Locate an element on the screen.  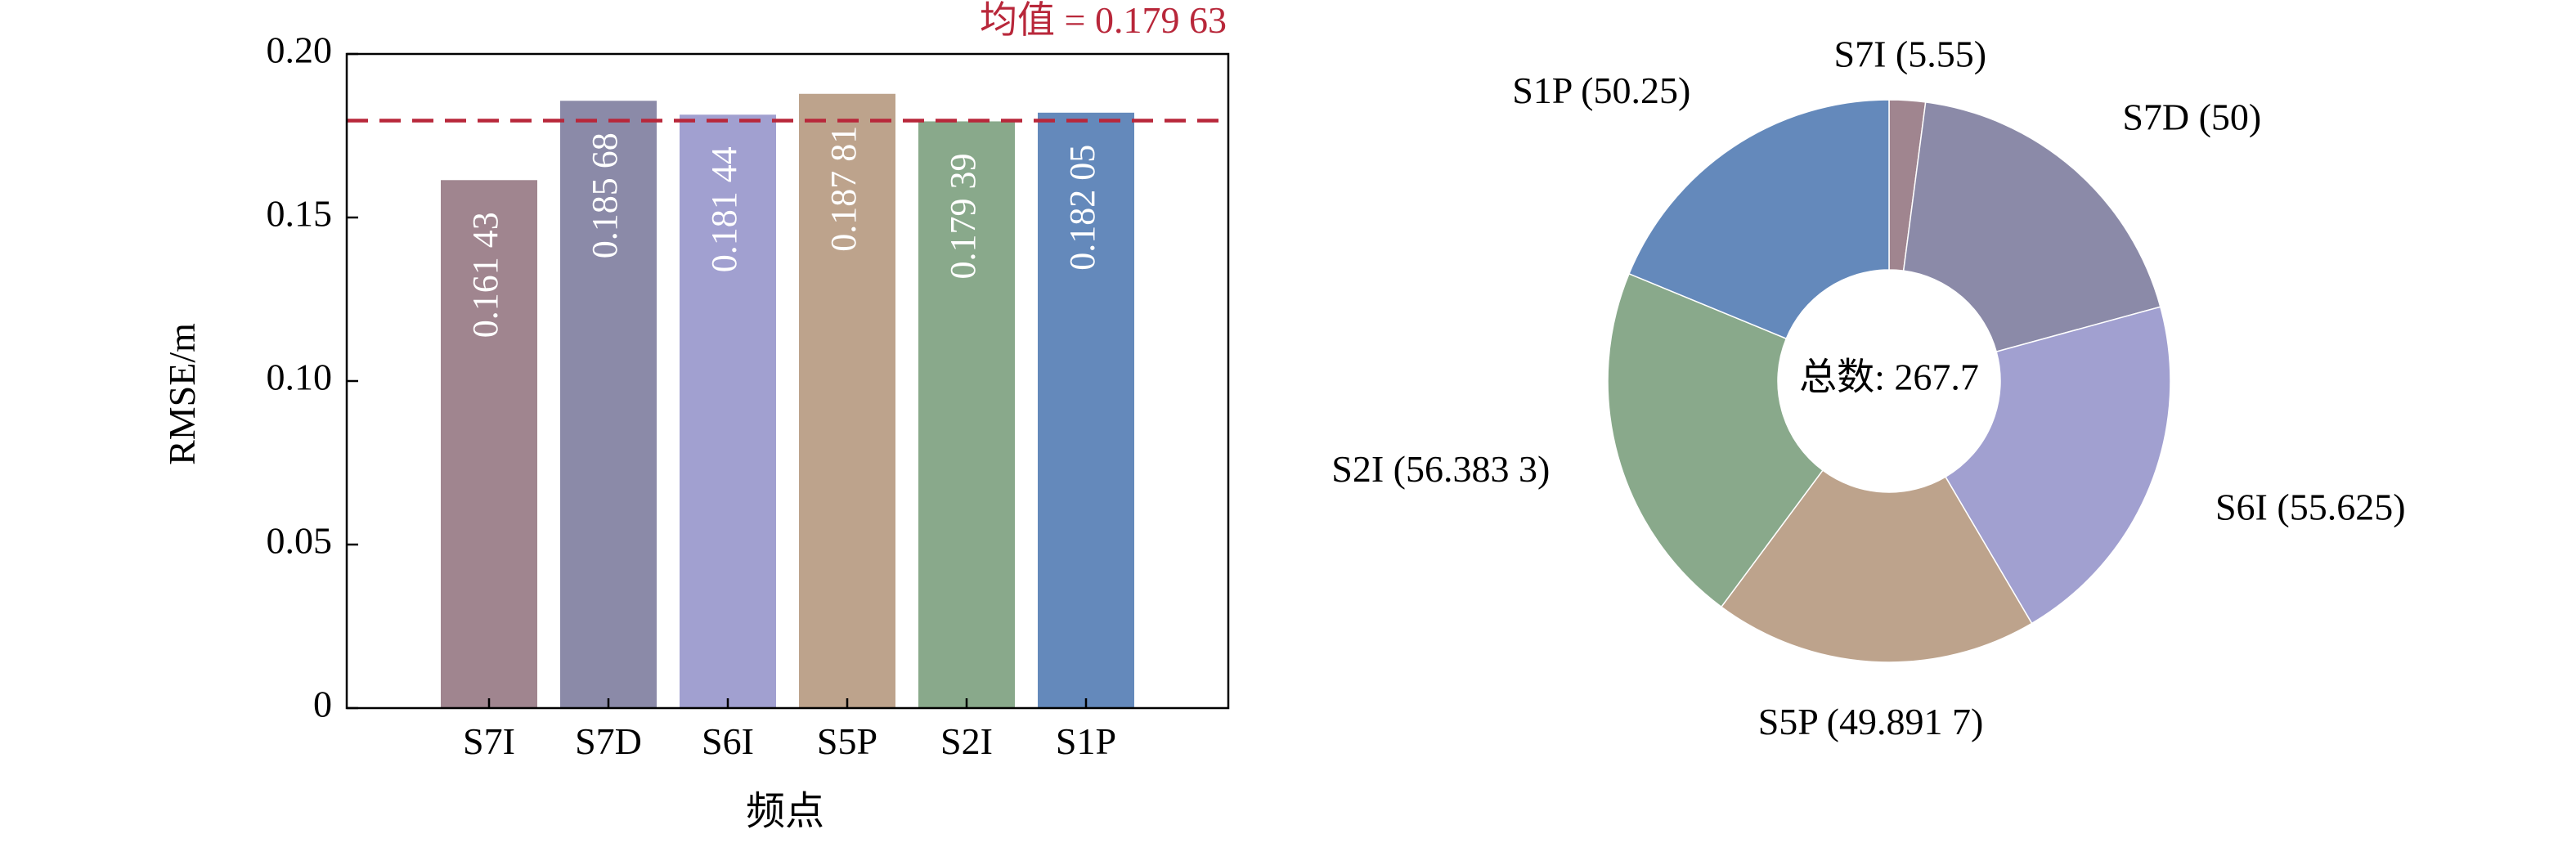
x-tick-label: S6I is located at coordinates (728, 741).